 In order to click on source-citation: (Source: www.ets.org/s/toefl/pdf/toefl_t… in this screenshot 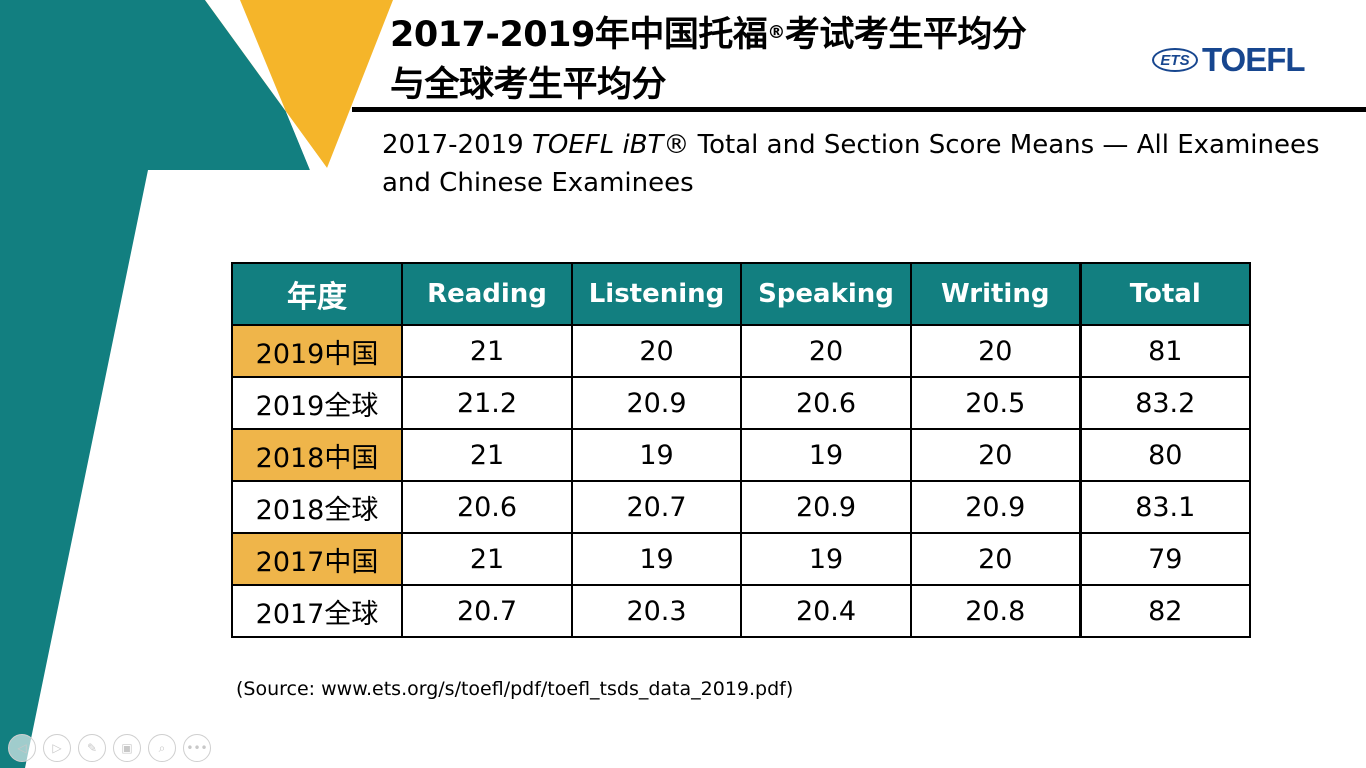, I will do `click(515, 689)`.